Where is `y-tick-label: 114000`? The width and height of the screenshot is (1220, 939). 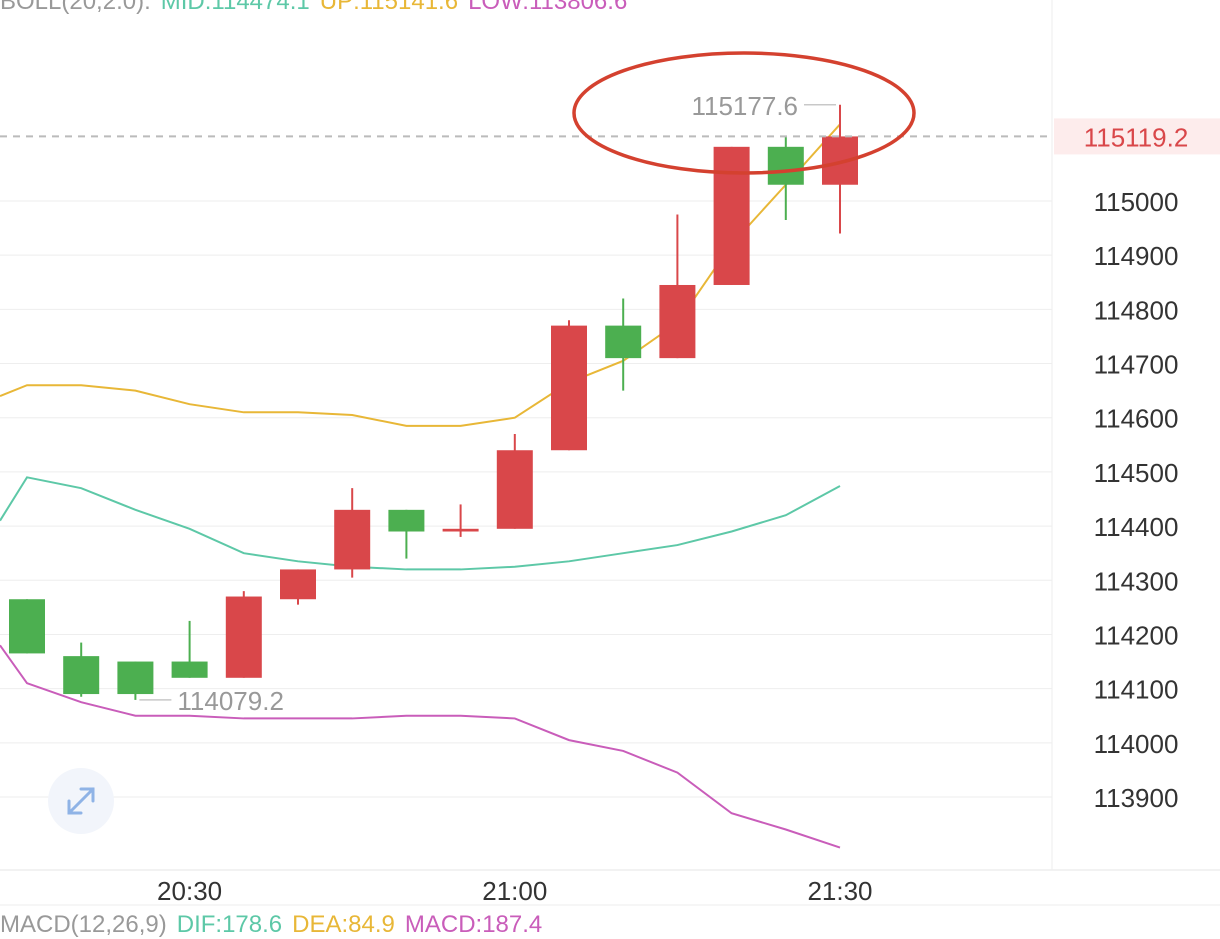
y-tick-label: 114000 is located at coordinates (1136, 744).